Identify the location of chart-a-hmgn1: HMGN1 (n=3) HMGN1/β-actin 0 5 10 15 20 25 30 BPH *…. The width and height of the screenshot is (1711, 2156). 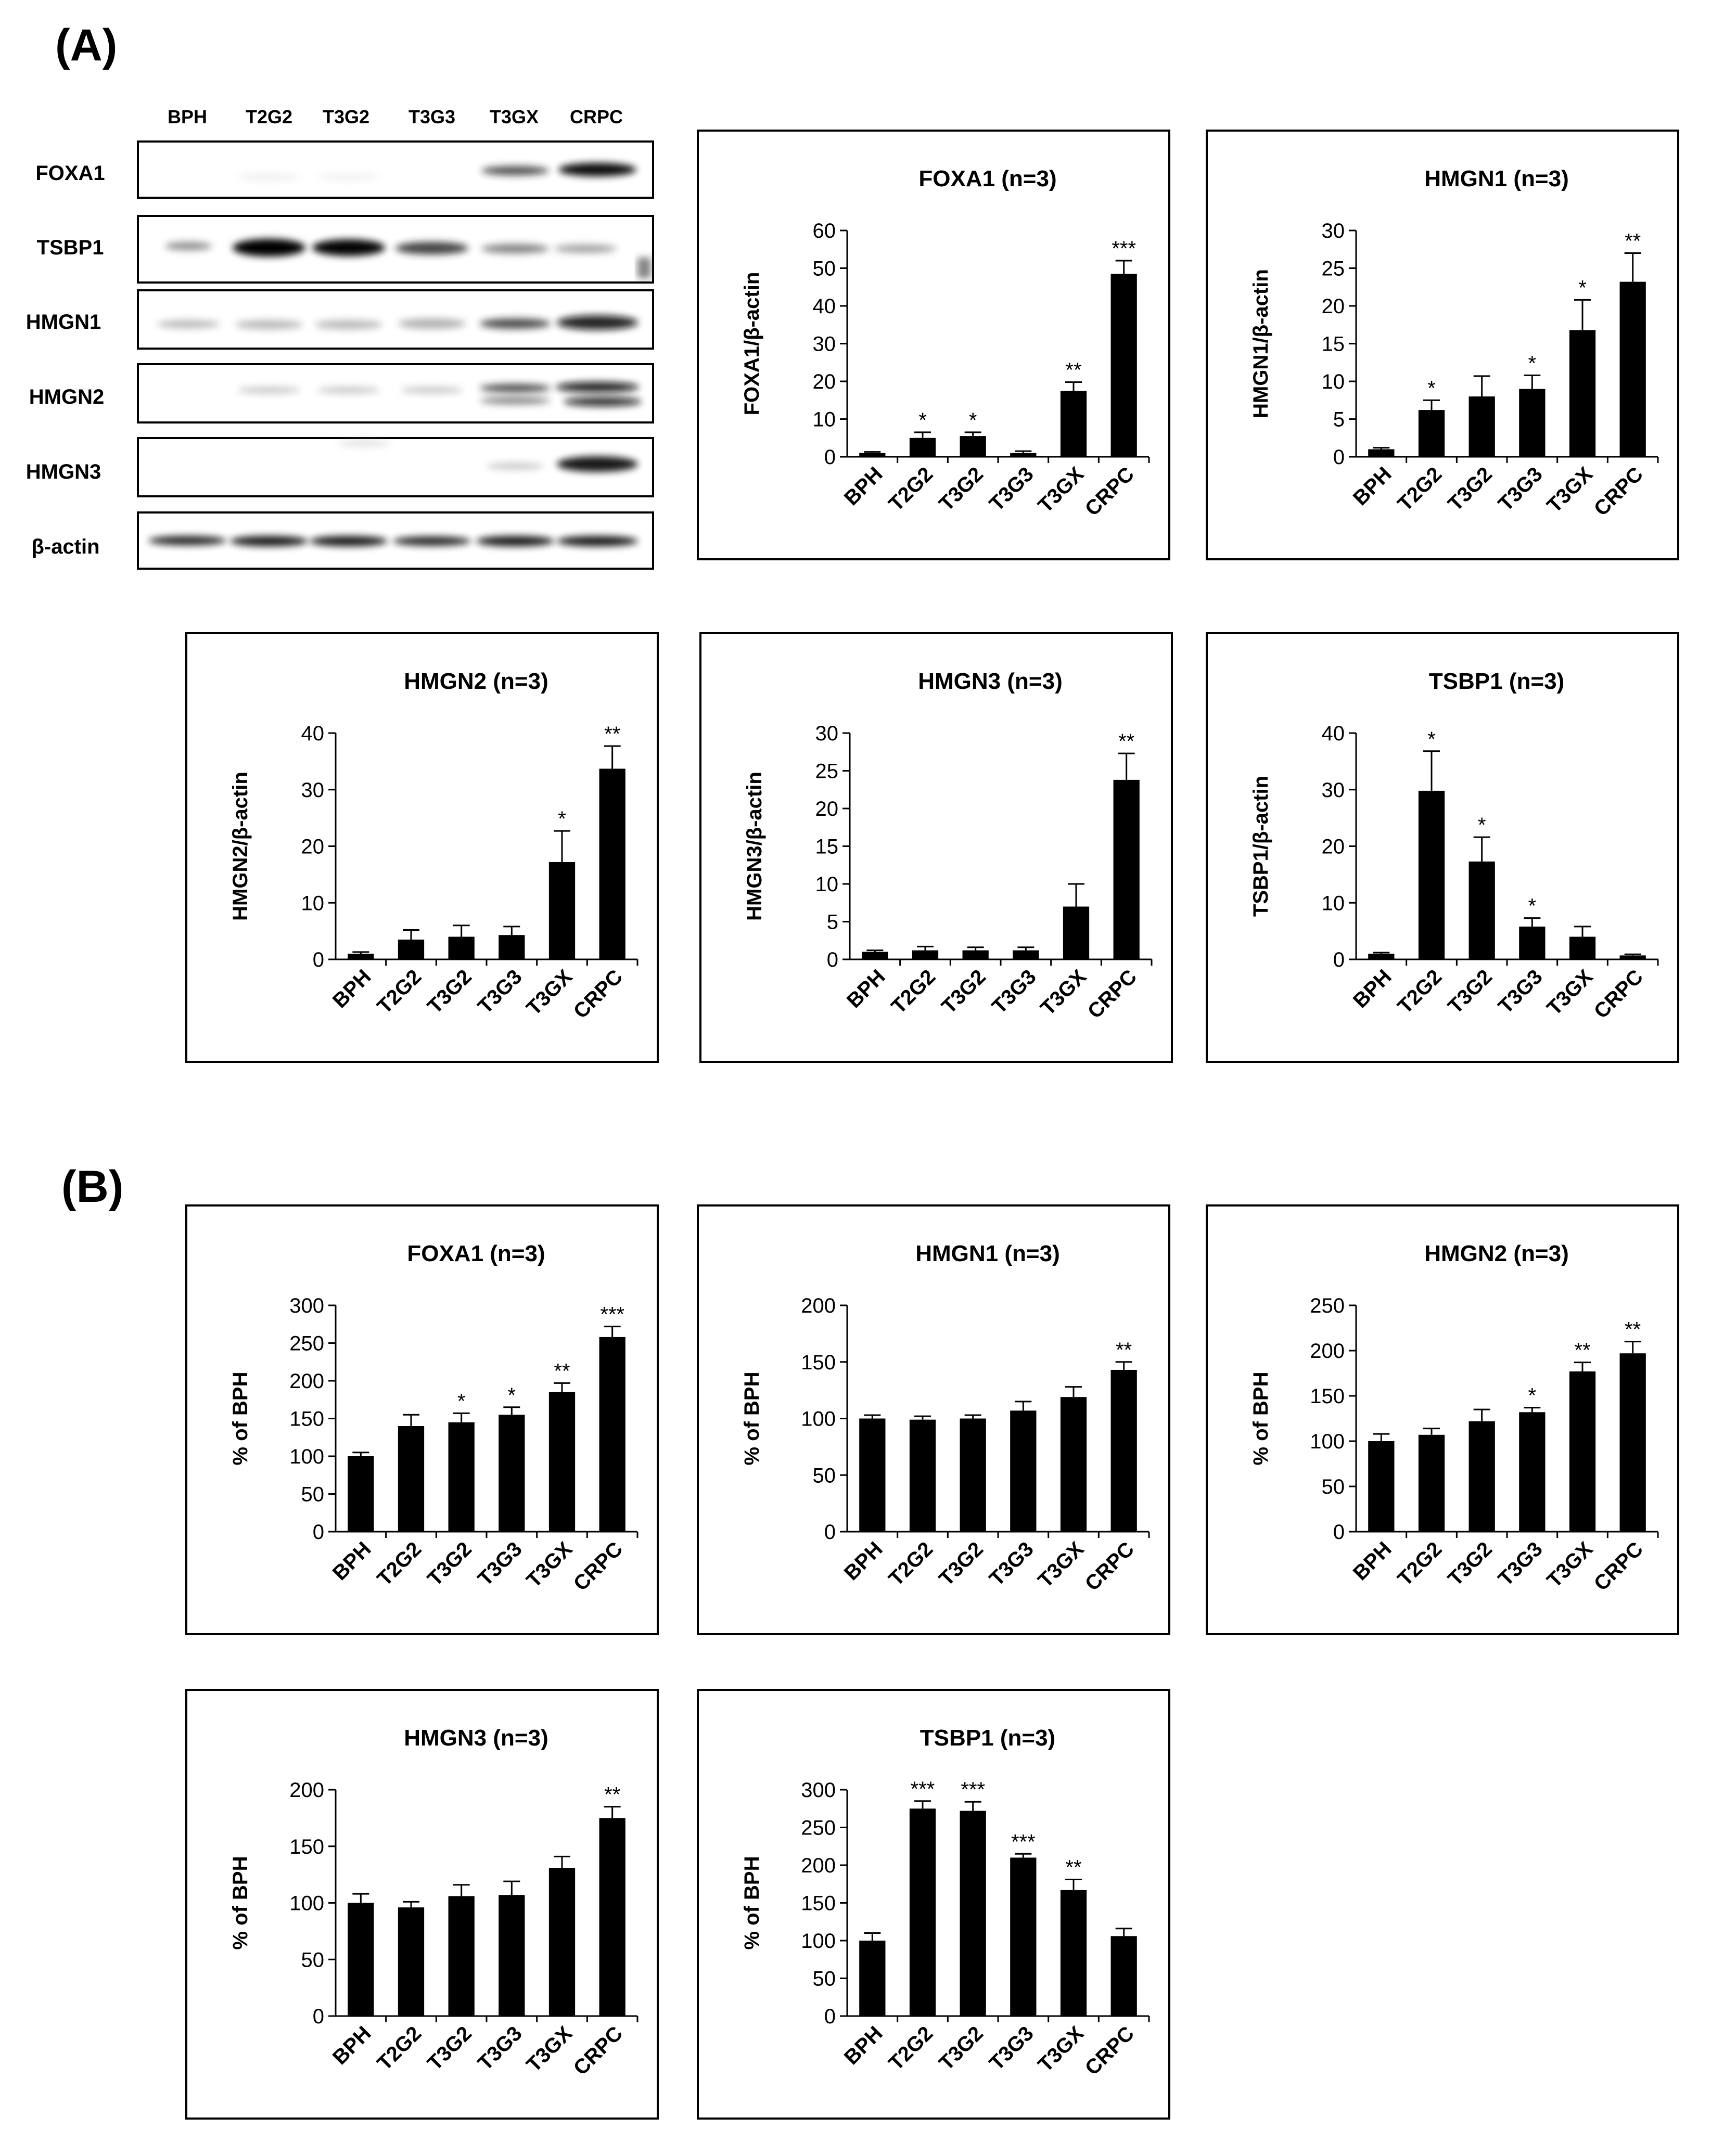
(1442, 345).